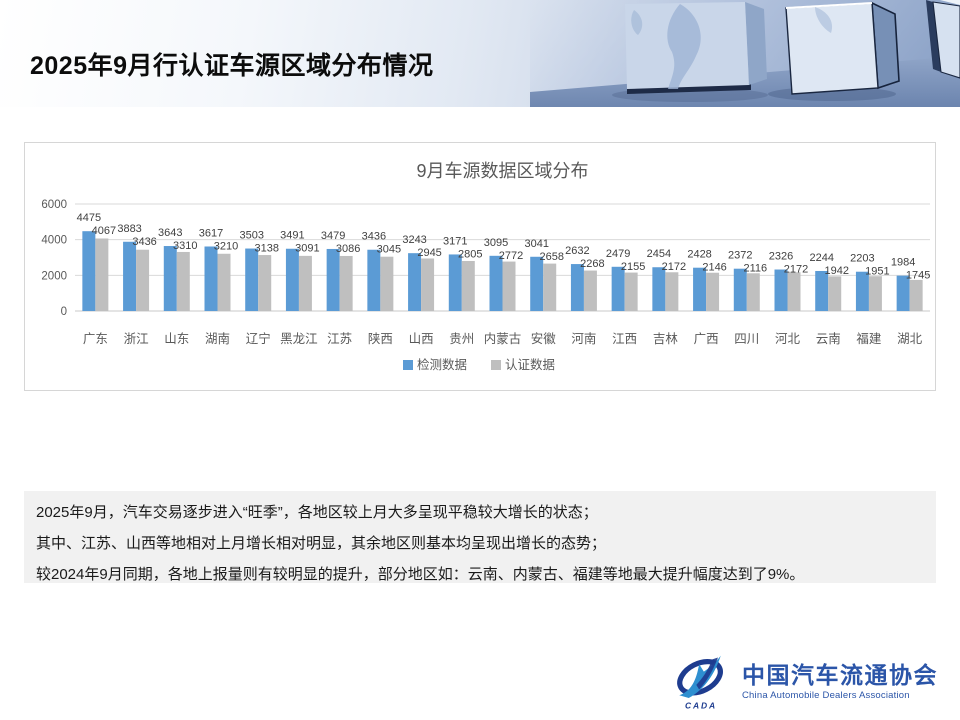  What do you see at coordinates (707, 673) in the screenshot?
I see `emblem-swoosh-dark` at bounding box center [707, 673].